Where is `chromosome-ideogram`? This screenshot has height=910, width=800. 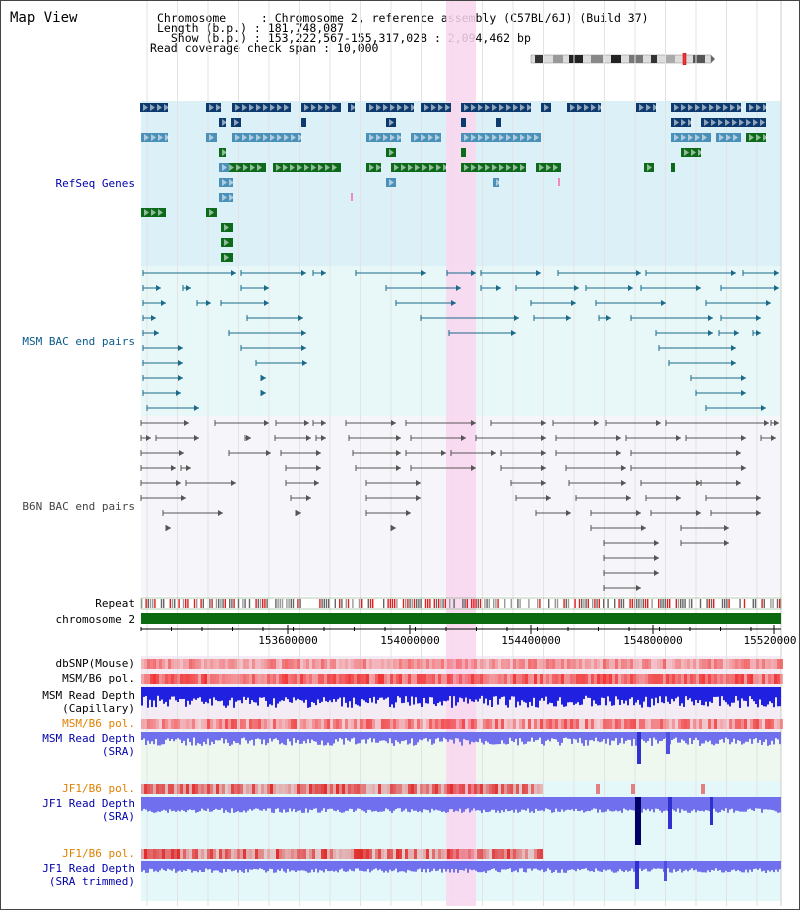
chromosome-ideogram is located at coordinates (622, 59).